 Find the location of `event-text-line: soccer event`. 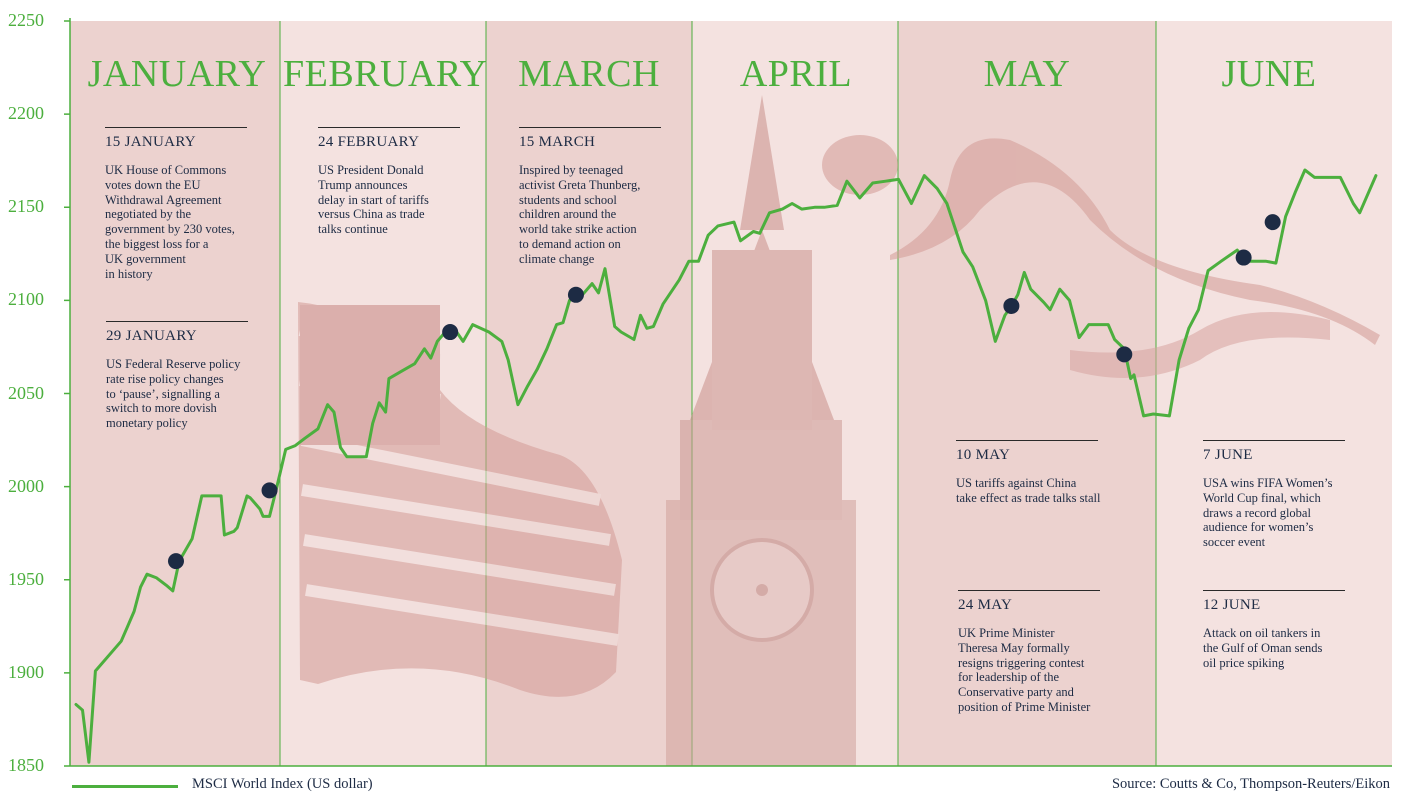

event-text-line: soccer event is located at coordinates (1234, 542).